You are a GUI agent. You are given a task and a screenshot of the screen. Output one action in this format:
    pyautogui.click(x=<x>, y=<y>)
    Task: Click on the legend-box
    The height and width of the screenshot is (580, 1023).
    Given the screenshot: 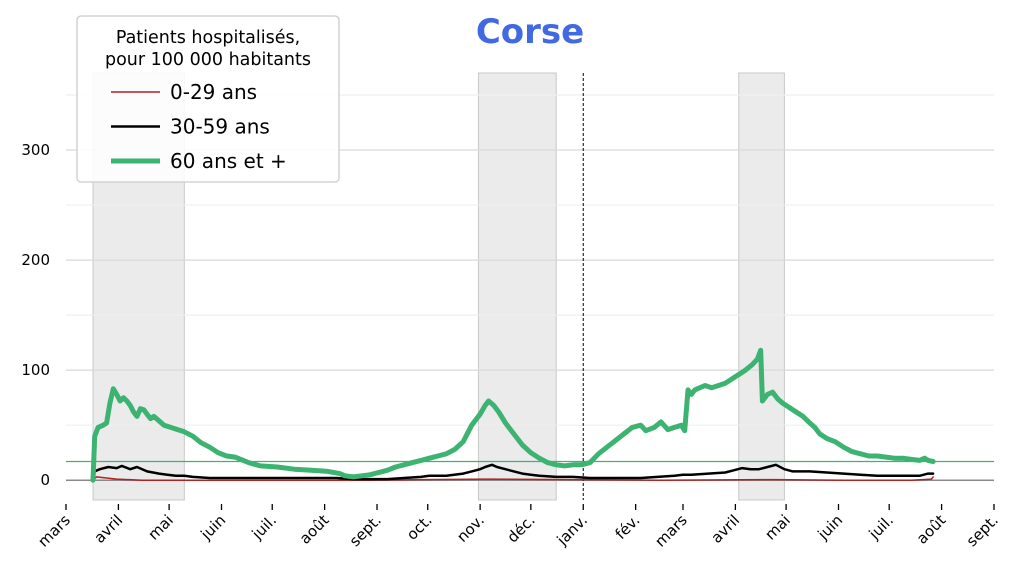 What is the action you would take?
    pyautogui.click(x=208, y=99)
    